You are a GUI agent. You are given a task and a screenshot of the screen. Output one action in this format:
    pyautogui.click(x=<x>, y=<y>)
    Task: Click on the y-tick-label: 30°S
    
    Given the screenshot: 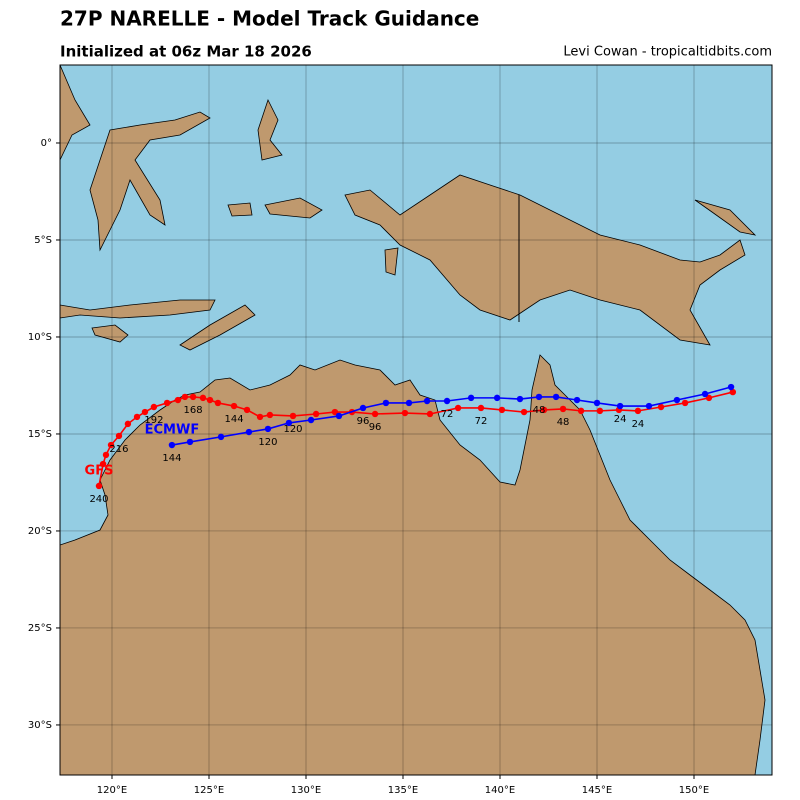 What is the action you would take?
    pyautogui.click(x=40, y=725)
    